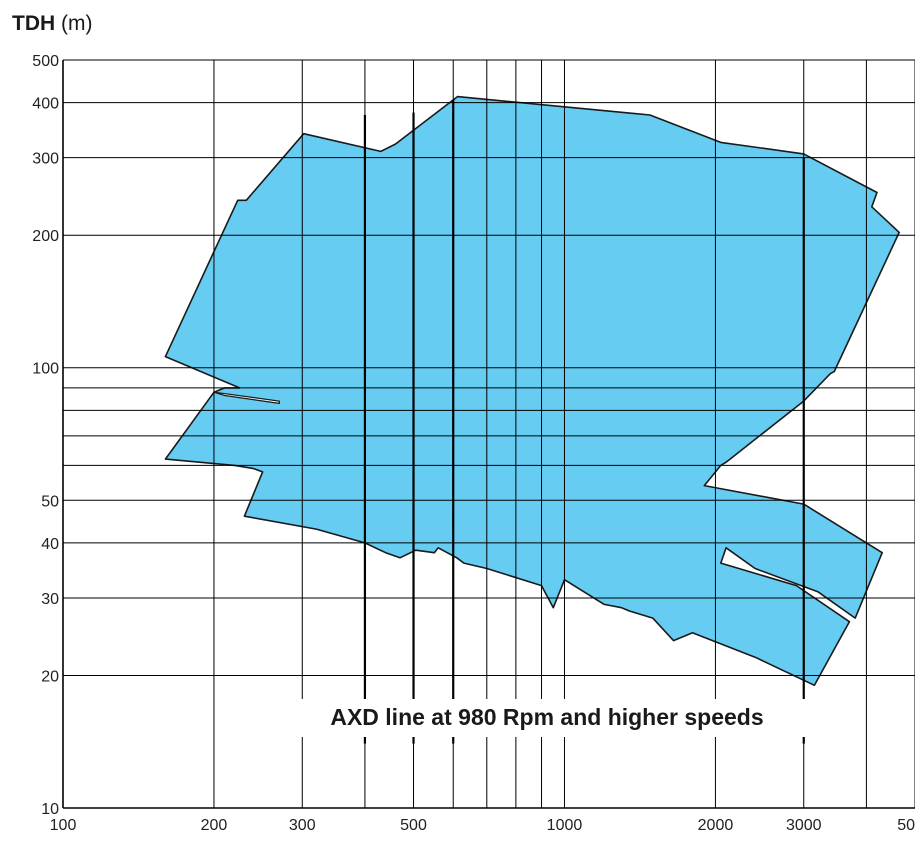 This screenshot has width=915, height=844. What do you see at coordinates (45, 236) in the screenshot?
I see `y-tick-label: 200` at bounding box center [45, 236].